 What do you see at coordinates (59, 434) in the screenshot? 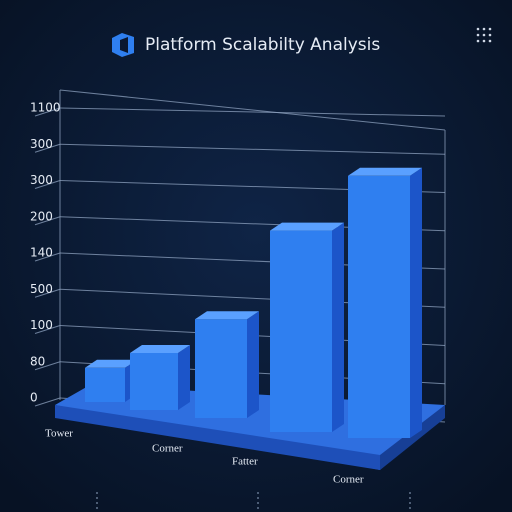
I see `x-tick-label: Tower` at bounding box center [59, 434].